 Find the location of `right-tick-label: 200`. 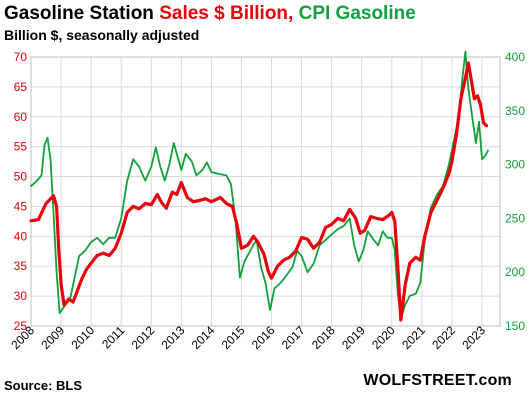

right-tick-label: 200 is located at coordinates (515, 272).